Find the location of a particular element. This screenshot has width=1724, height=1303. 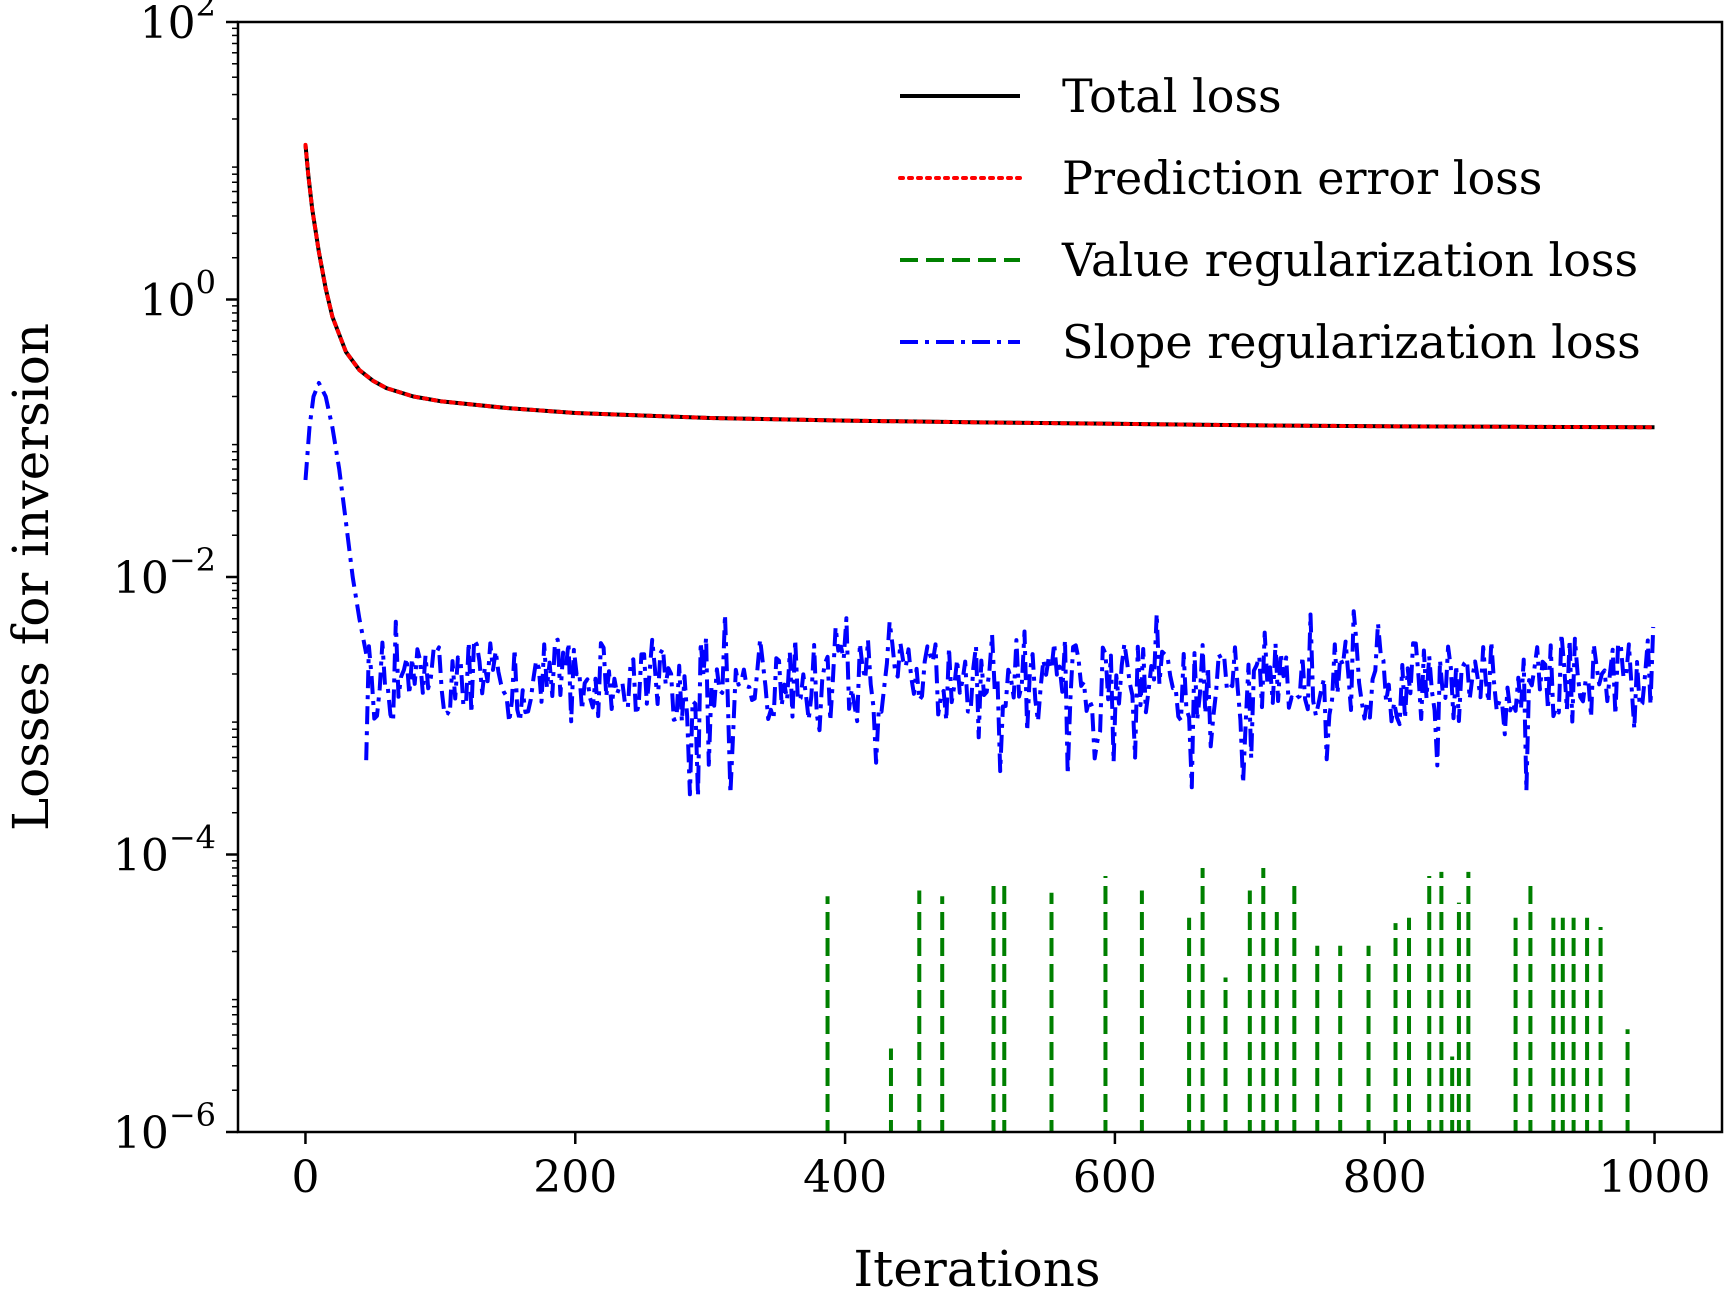

x-tick-label: 600 is located at coordinates (1115, 1177).